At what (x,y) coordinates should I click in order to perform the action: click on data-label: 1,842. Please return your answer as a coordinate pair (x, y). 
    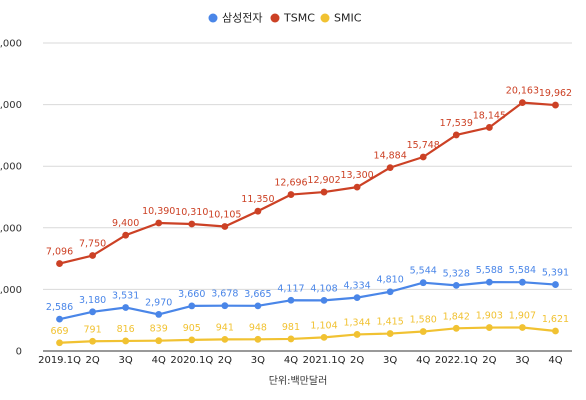
    Looking at the image, I should click on (456, 316).